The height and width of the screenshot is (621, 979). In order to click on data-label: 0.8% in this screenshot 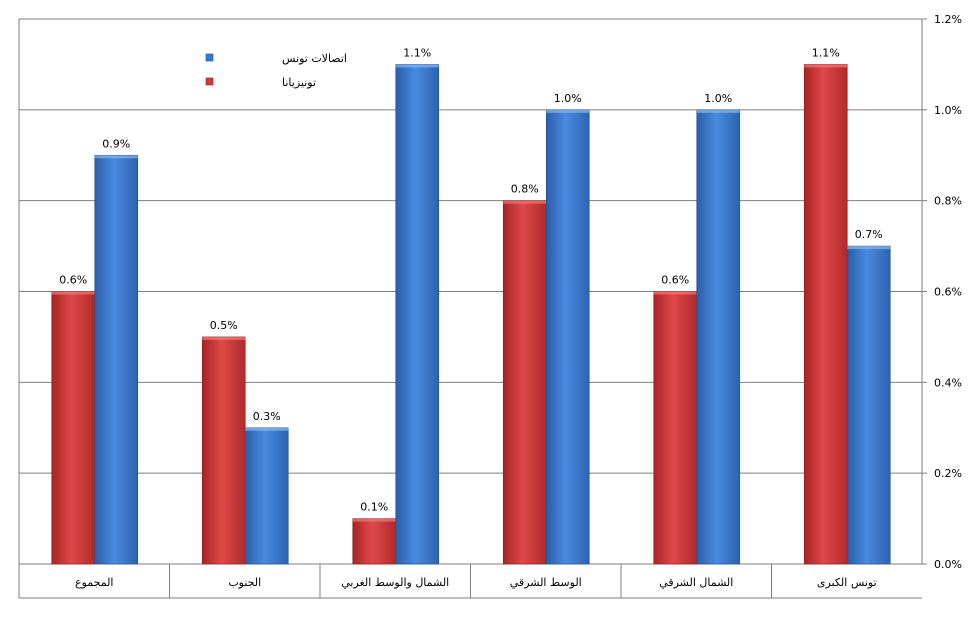, I will do `click(525, 189)`.